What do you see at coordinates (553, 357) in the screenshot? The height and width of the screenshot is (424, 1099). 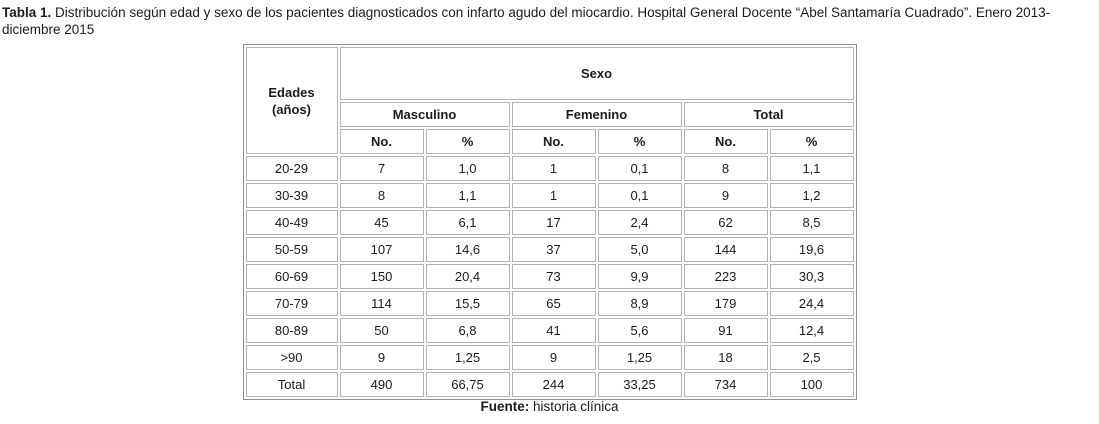 I see `row-value-2: 9` at bounding box center [553, 357].